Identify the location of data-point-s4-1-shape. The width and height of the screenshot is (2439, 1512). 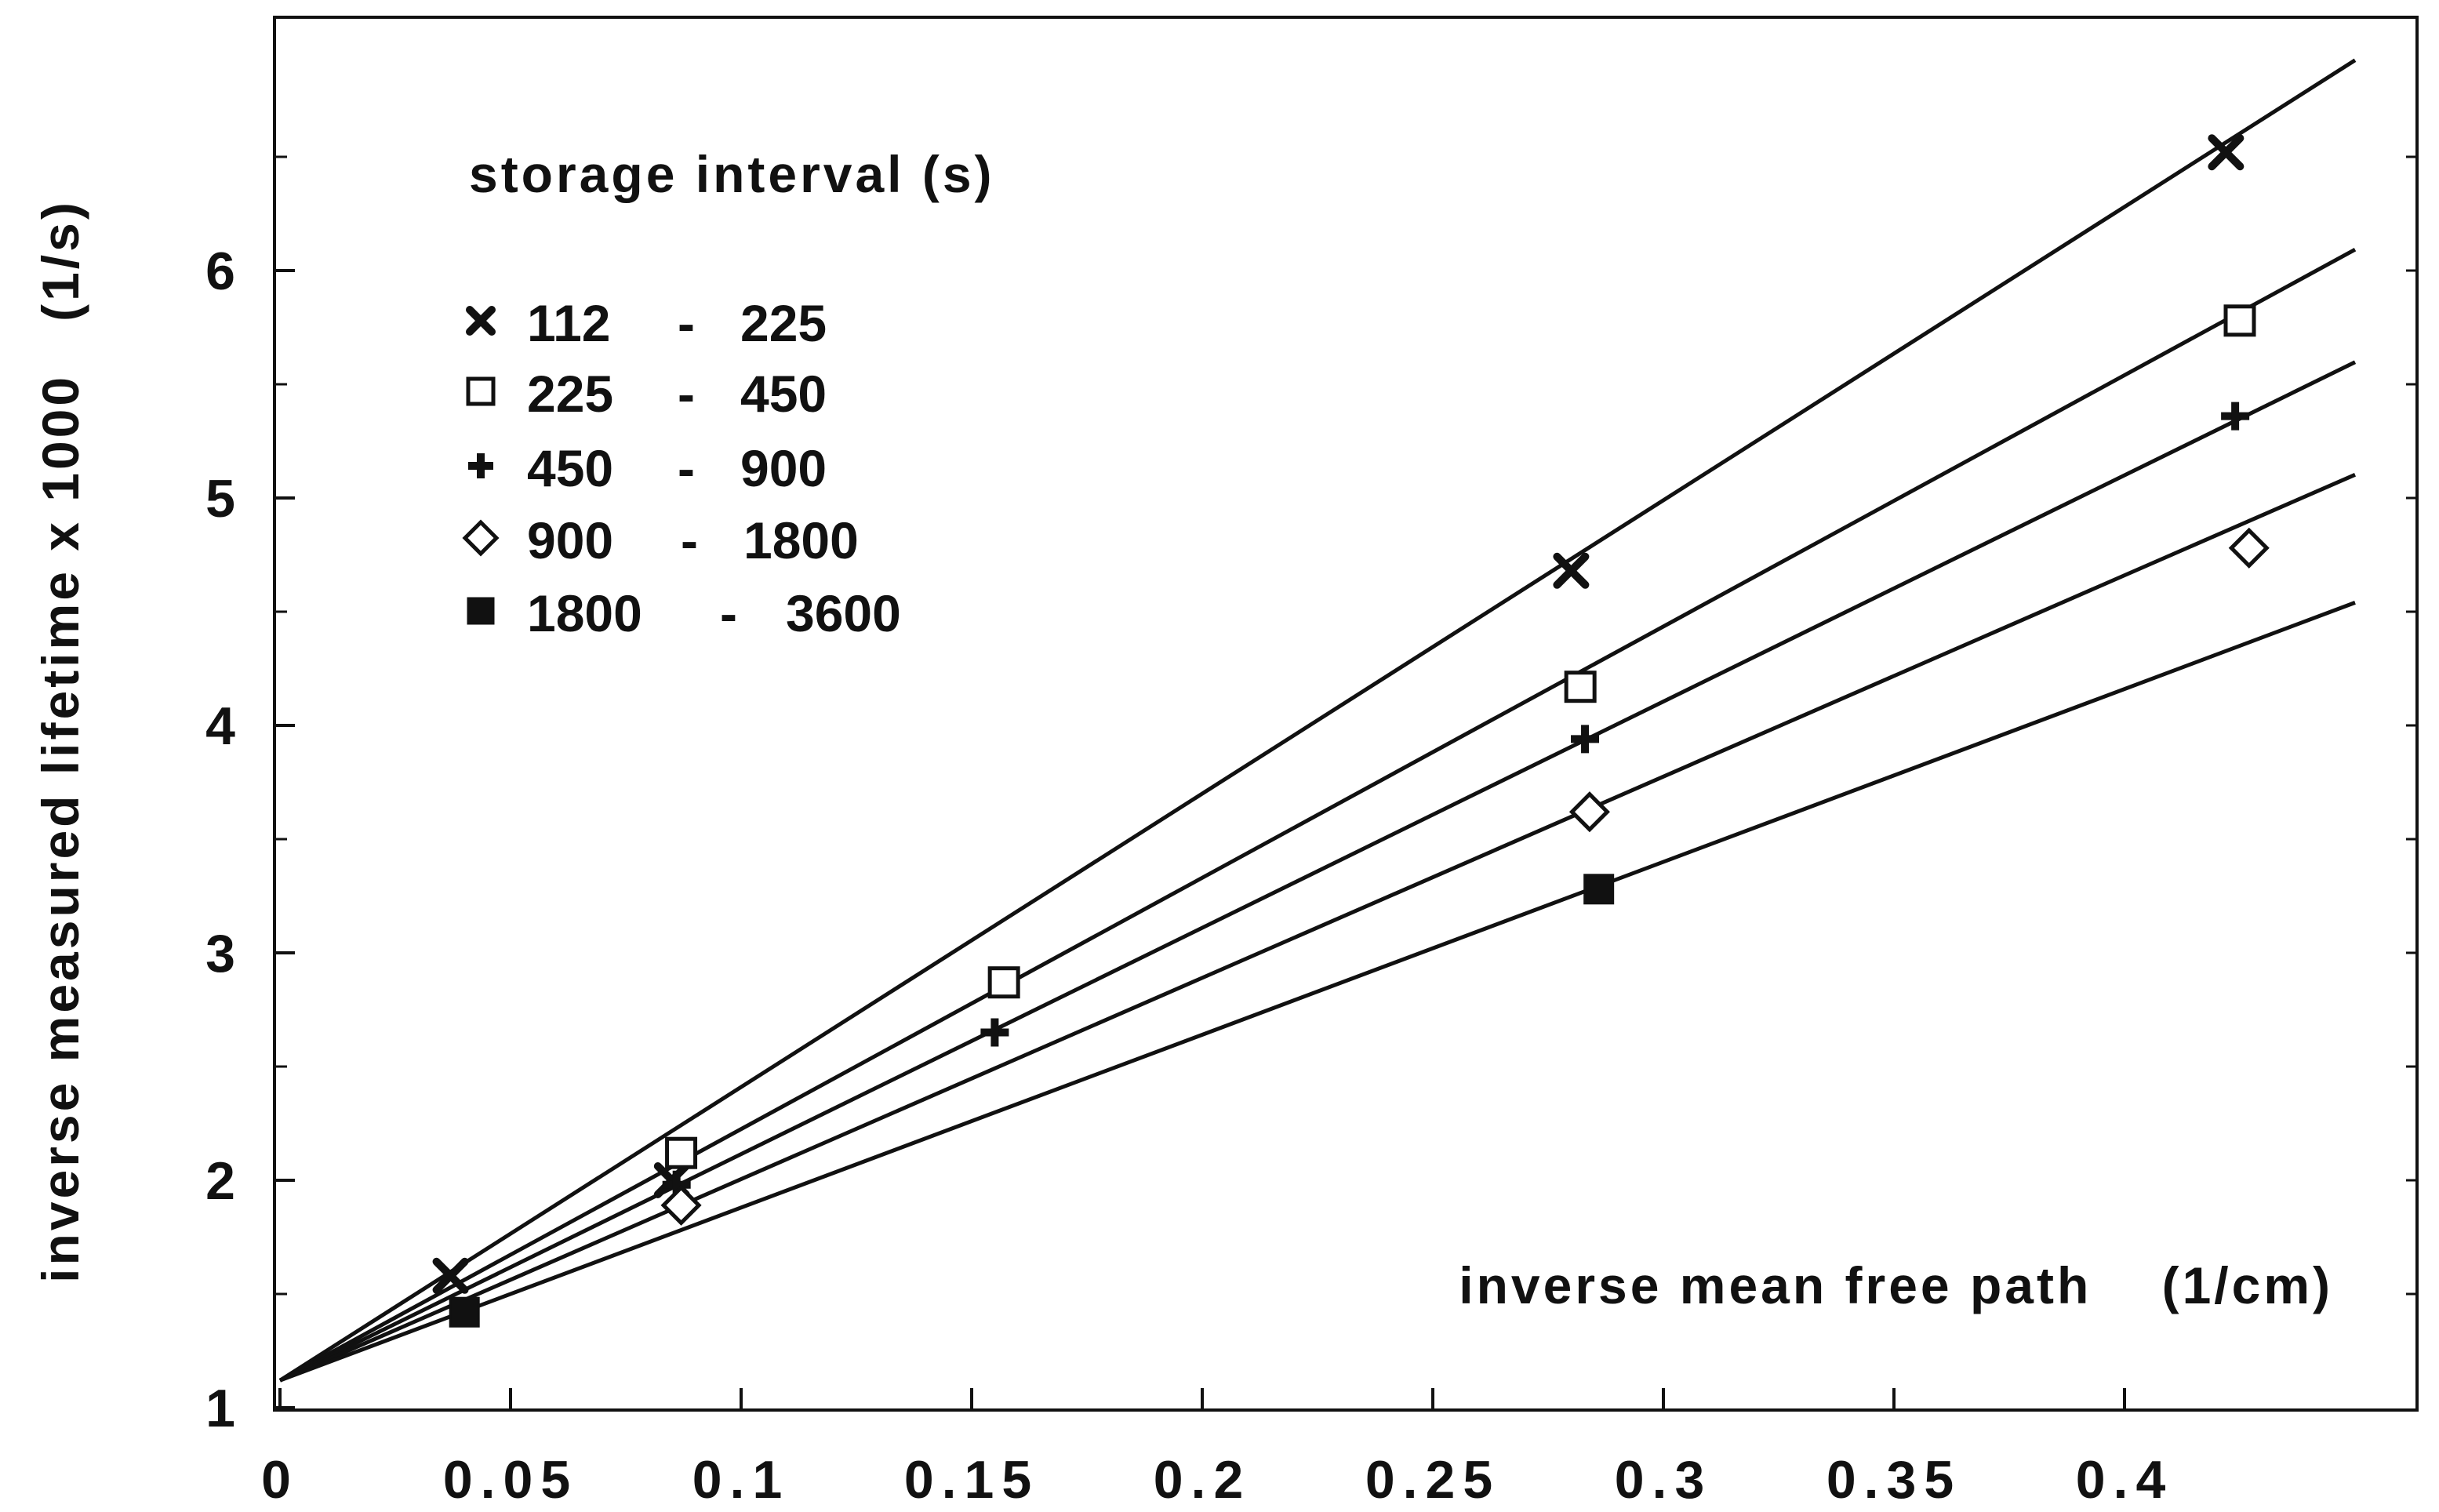
(681, 1205).